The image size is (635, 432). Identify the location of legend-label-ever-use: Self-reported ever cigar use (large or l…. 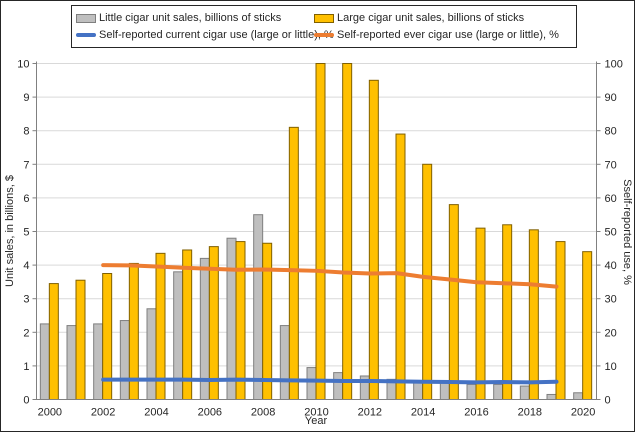
(448, 34).